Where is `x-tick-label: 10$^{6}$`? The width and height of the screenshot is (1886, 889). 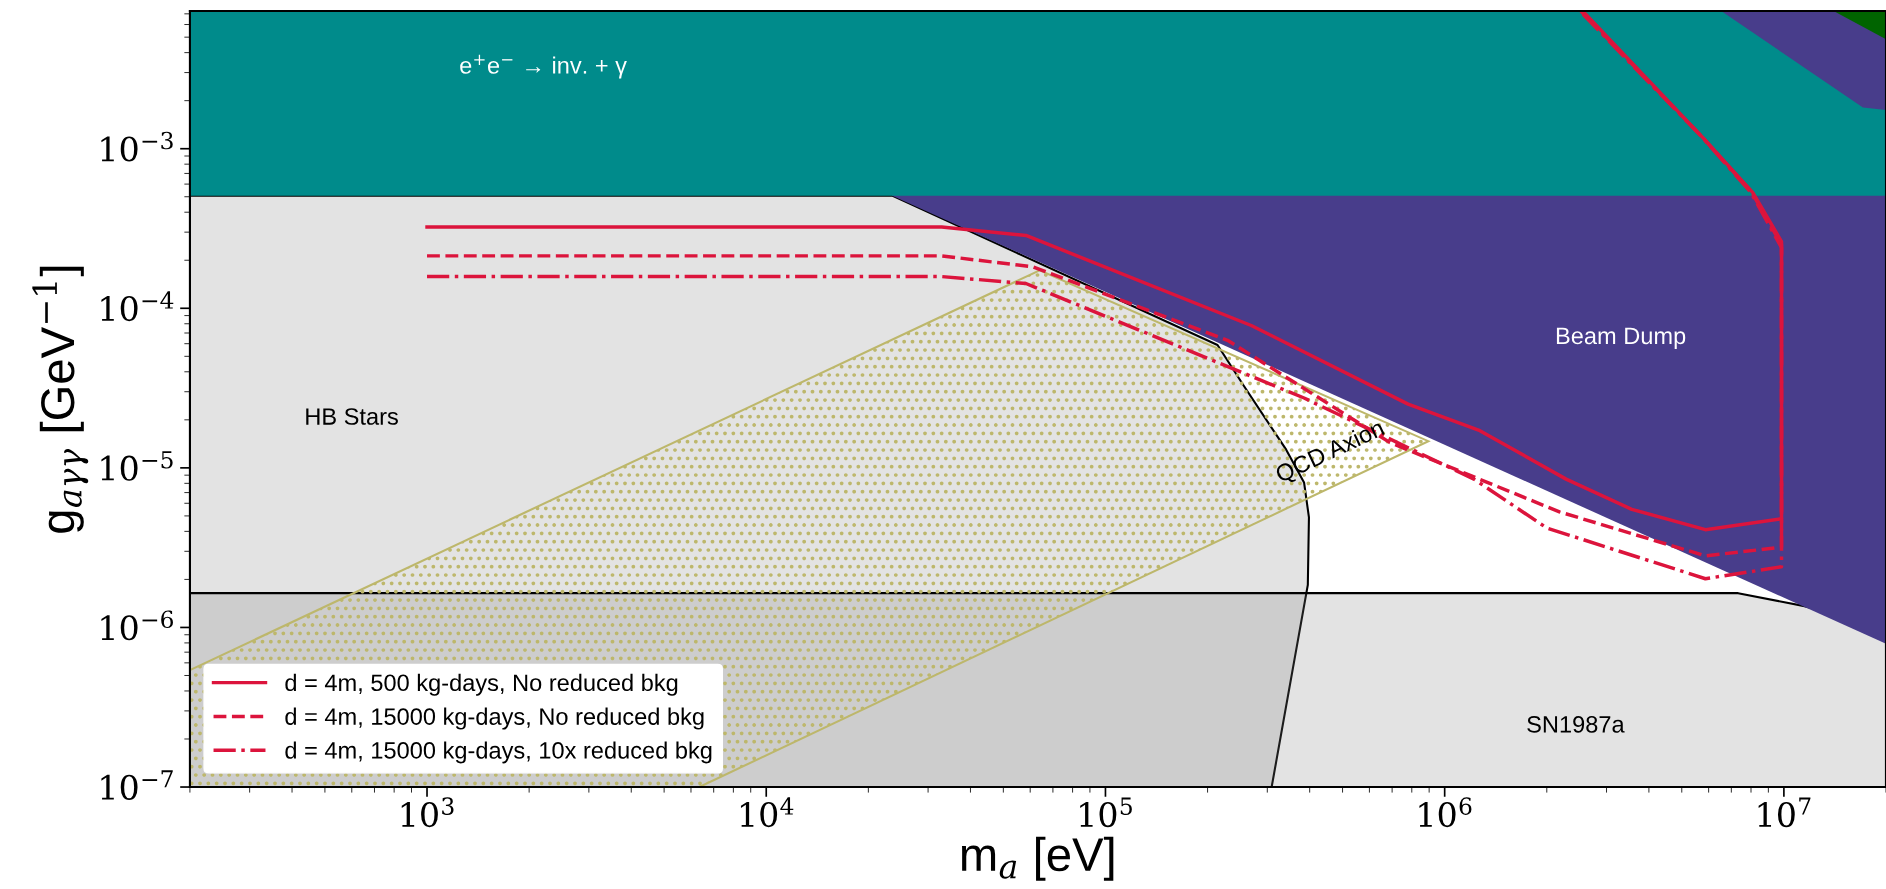
x-tick-label: 10$^{6}$ is located at coordinates (1445, 812).